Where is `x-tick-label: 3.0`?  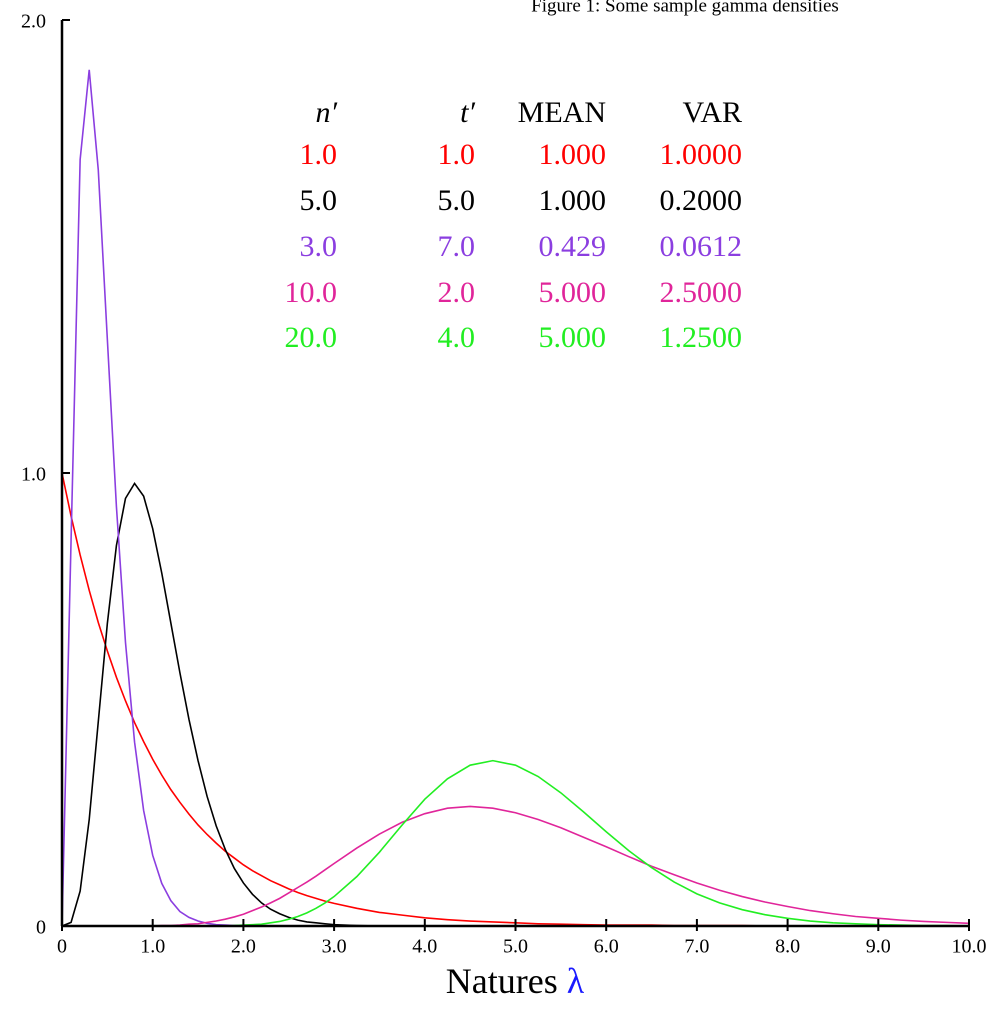 x-tick-label: 3.0 is located at coordinates (334, 947).